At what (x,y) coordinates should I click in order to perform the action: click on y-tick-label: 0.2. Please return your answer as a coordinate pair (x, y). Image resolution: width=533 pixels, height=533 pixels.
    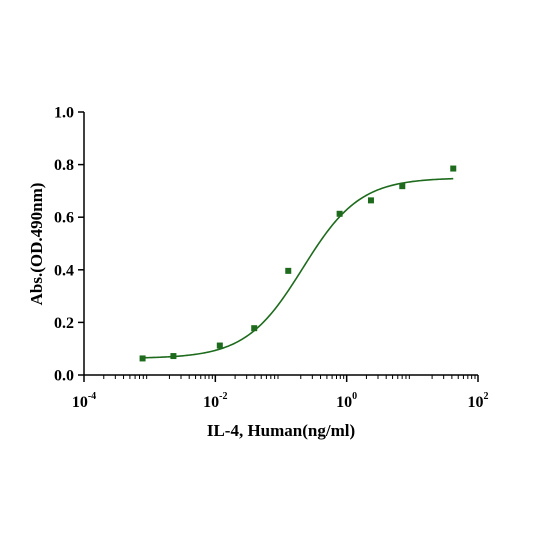
    Looking at the image, I should click on (64, 323).